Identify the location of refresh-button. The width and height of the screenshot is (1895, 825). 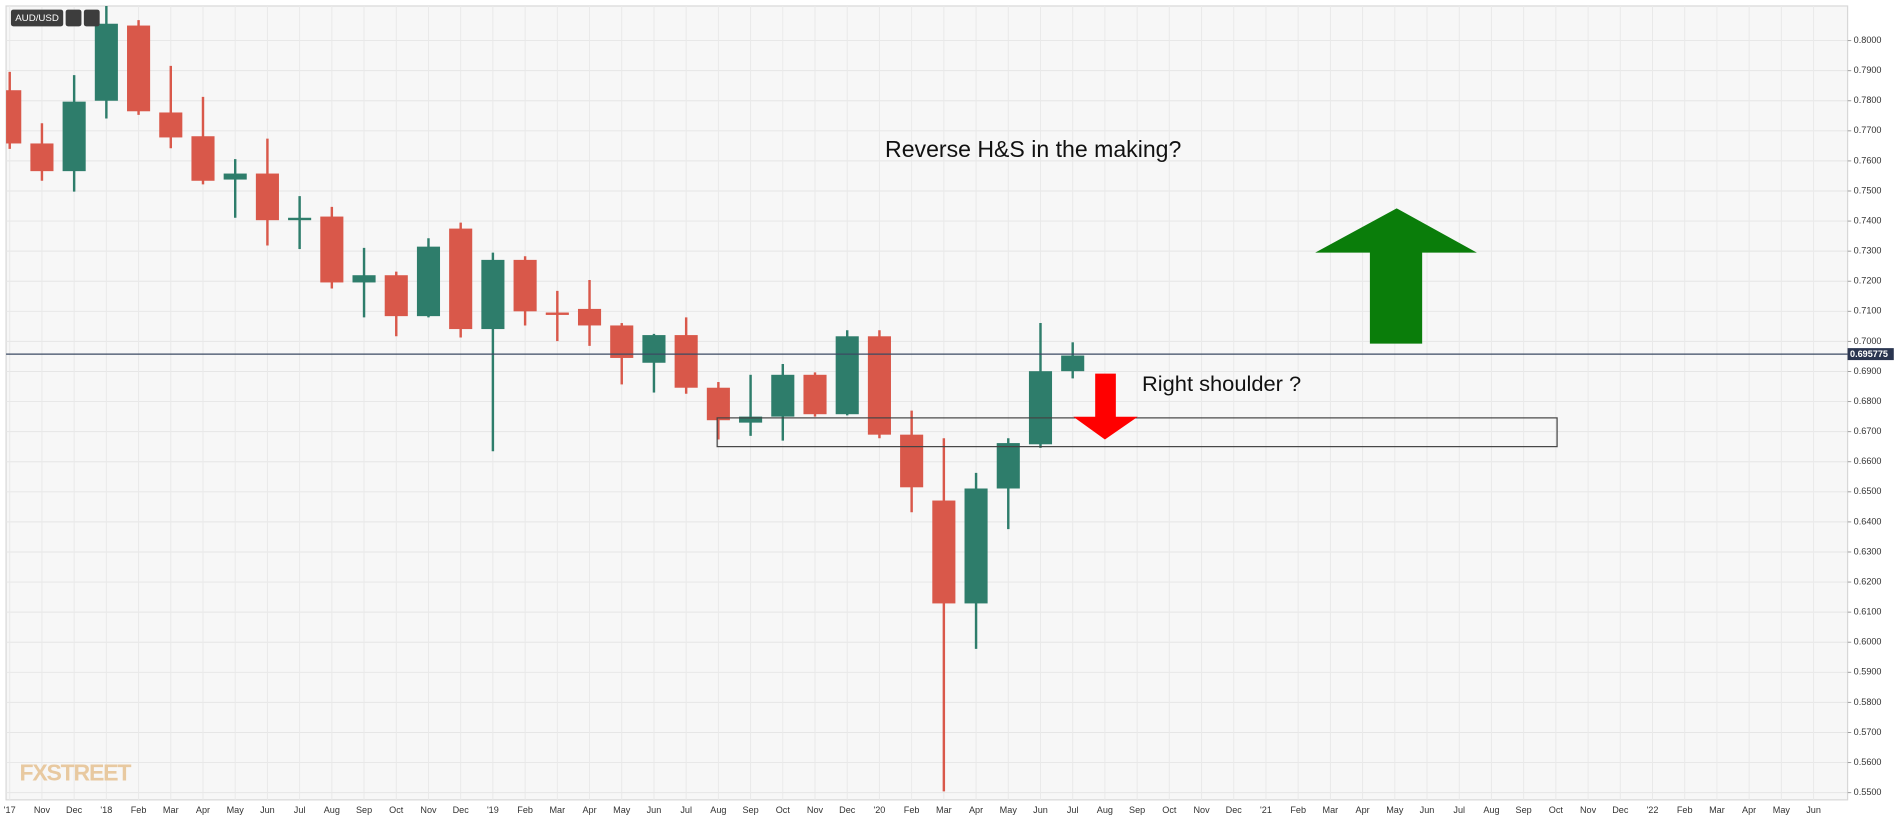
(73, 18).